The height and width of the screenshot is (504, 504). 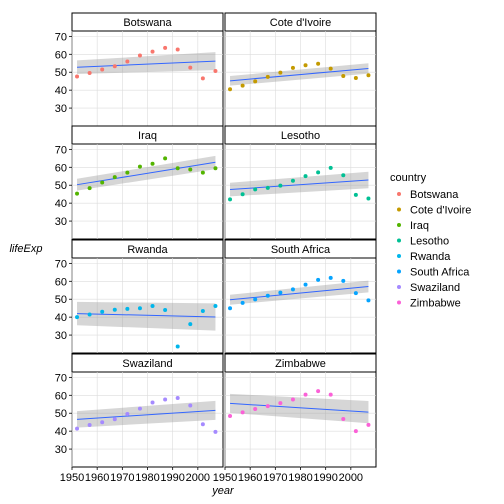 What do you see at coordinates (147, 182) in the screenshot?
I see `panel-iraq: Iraq` at bounding box center [147, 182].